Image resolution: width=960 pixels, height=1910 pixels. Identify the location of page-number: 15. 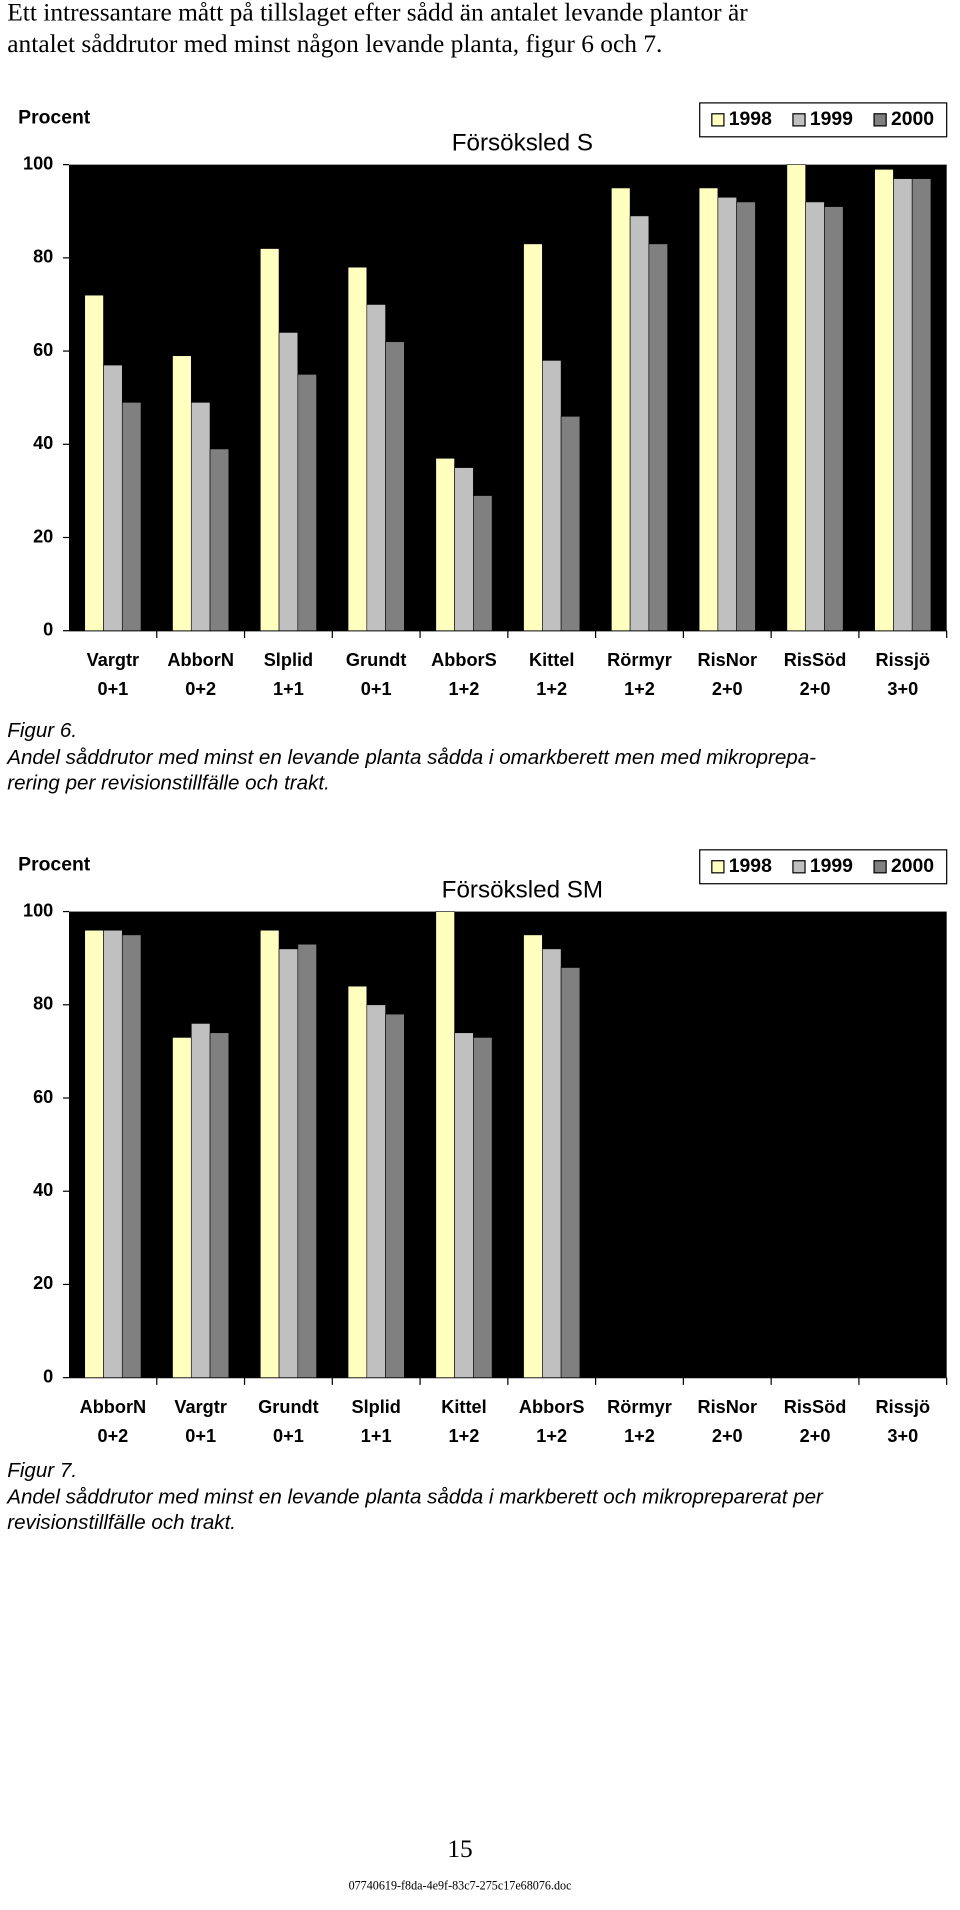
(460, 1849).